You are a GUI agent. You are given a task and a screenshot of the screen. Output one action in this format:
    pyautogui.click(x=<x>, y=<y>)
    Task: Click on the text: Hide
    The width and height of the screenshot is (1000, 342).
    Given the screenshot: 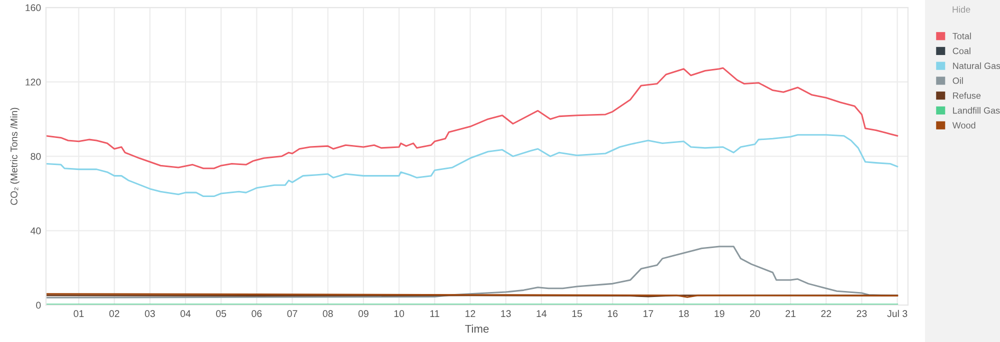 What is the action you would take?
    pyautogui.click(x=961, y=9)
    